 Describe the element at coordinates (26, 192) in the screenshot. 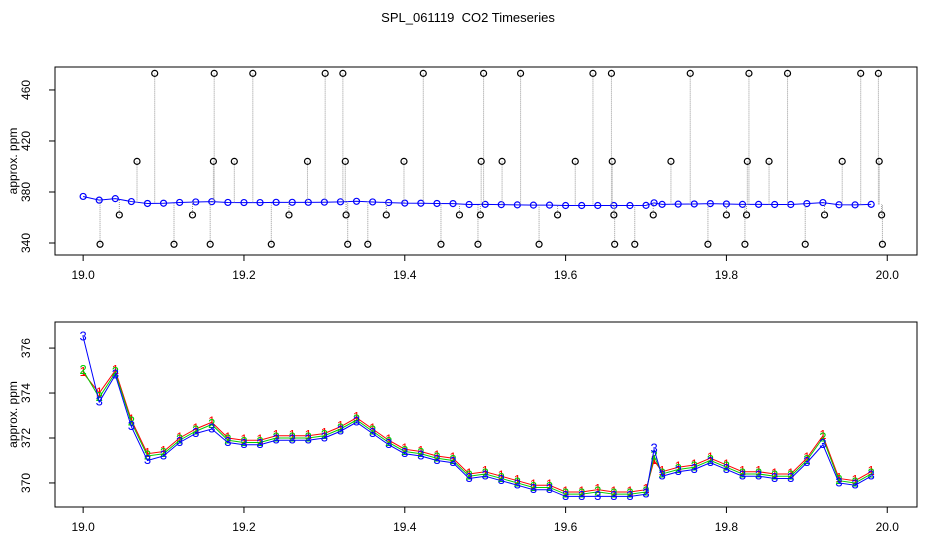

I see `y-tick-label: 380` at that location.